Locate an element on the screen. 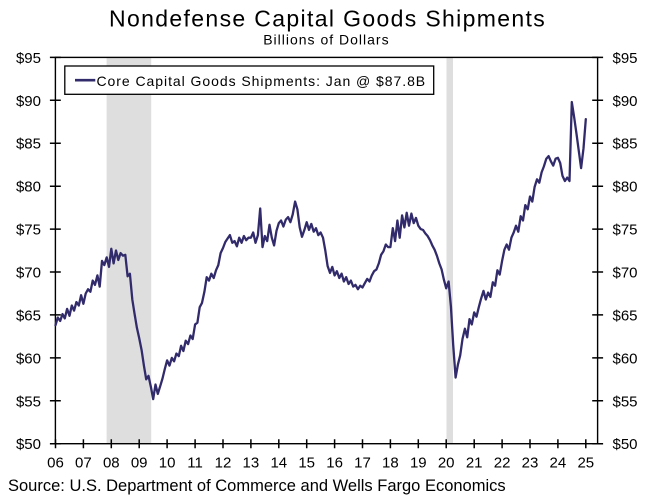 This screenshot has height=502, width=649. svg-text: 10 is located at coordinates (167, 463).